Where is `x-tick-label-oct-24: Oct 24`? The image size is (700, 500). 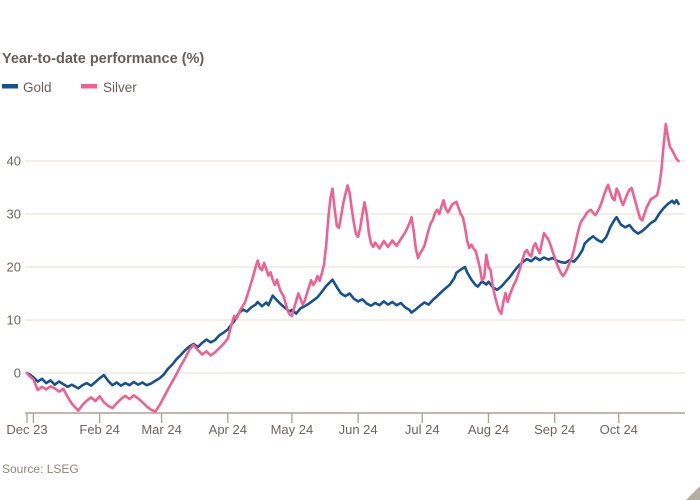 x-tick-label-oct-24: Oct 24 is located at coordinates (619, 429).